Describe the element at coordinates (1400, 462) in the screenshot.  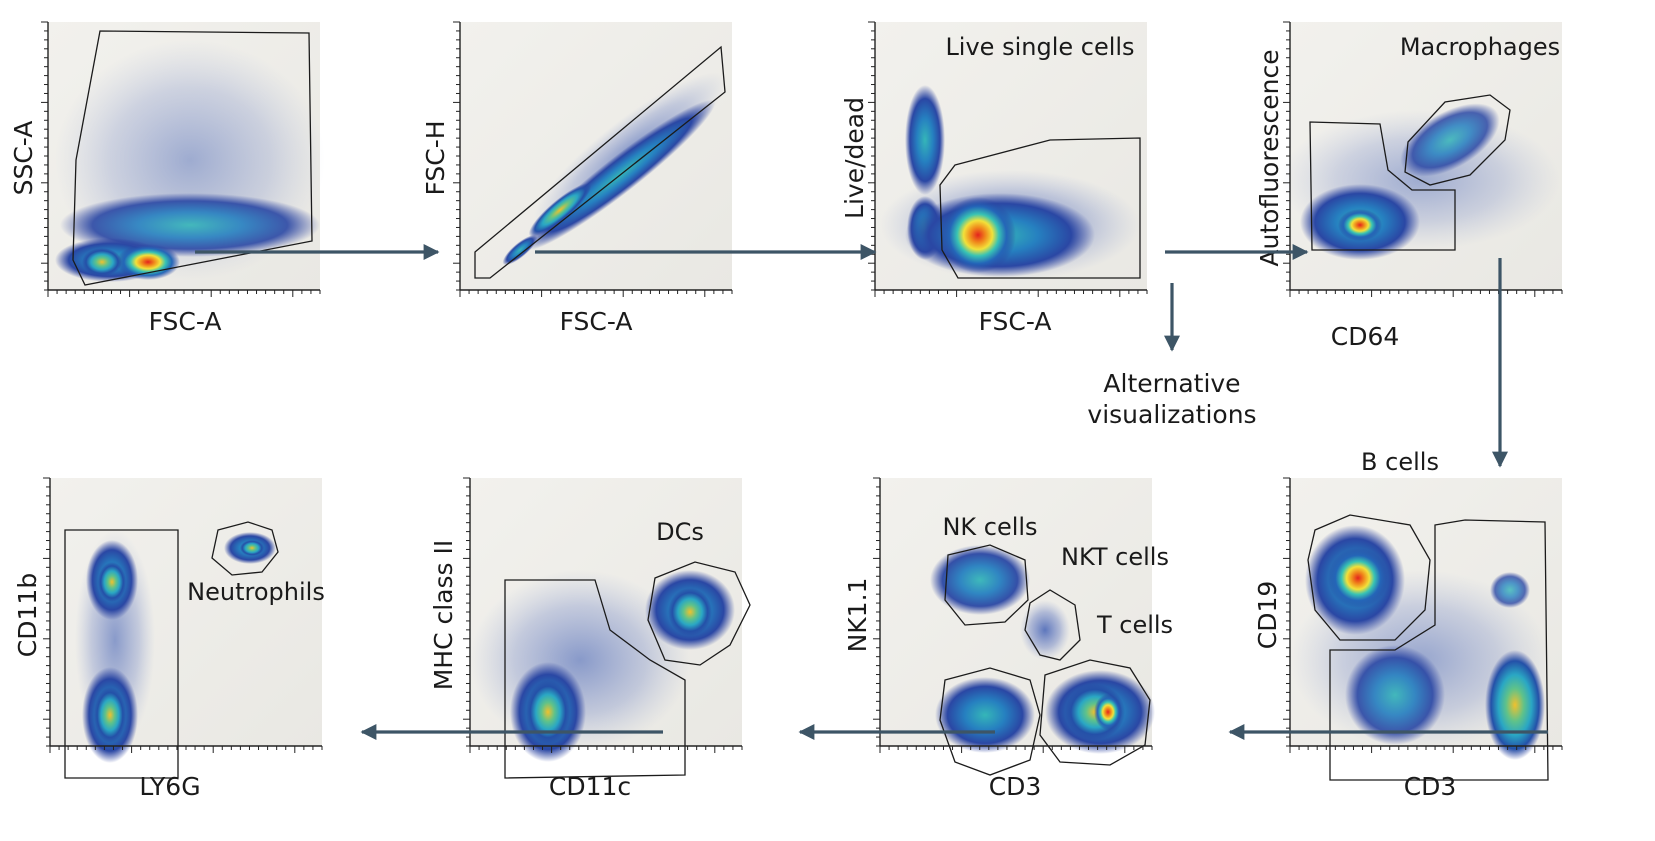
I see `gate-label-b-cells: B cells` at that location.